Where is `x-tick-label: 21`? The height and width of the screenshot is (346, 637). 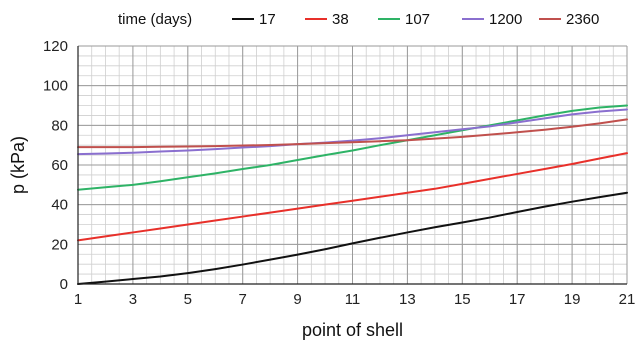
x-tick-label: 21 is located at coordinates (627, 299).